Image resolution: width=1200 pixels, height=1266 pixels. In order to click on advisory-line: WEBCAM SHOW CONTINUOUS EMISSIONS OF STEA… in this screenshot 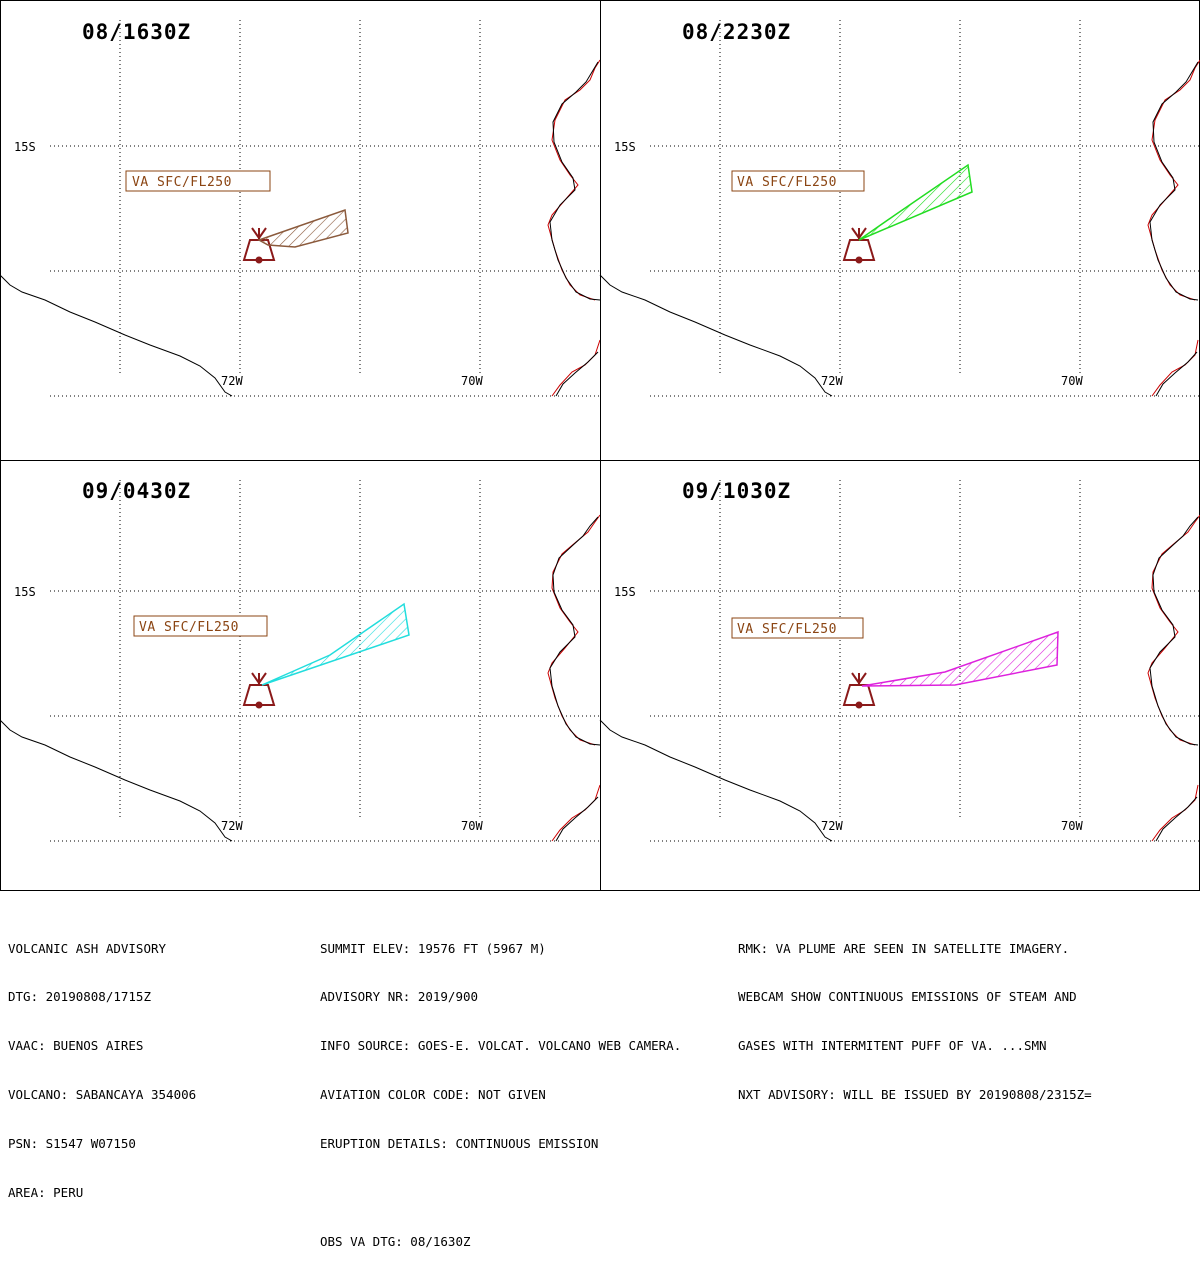, I will do `click(907, 997)`.